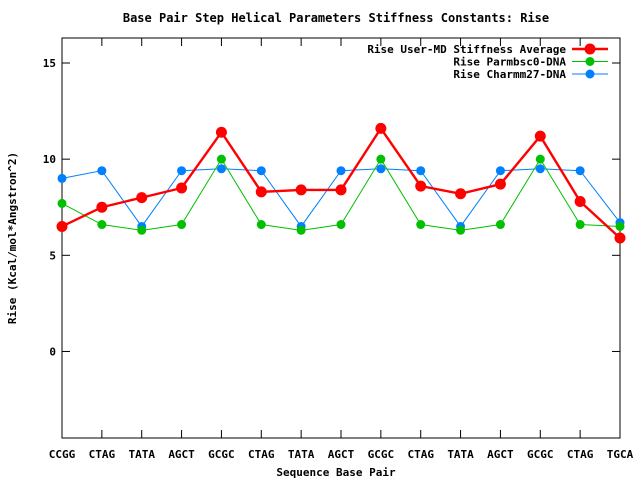 Image resolution: width=640 pixels, height=480 pixels. I want to click on x-tick-label: TGCA, so click(620, 454).